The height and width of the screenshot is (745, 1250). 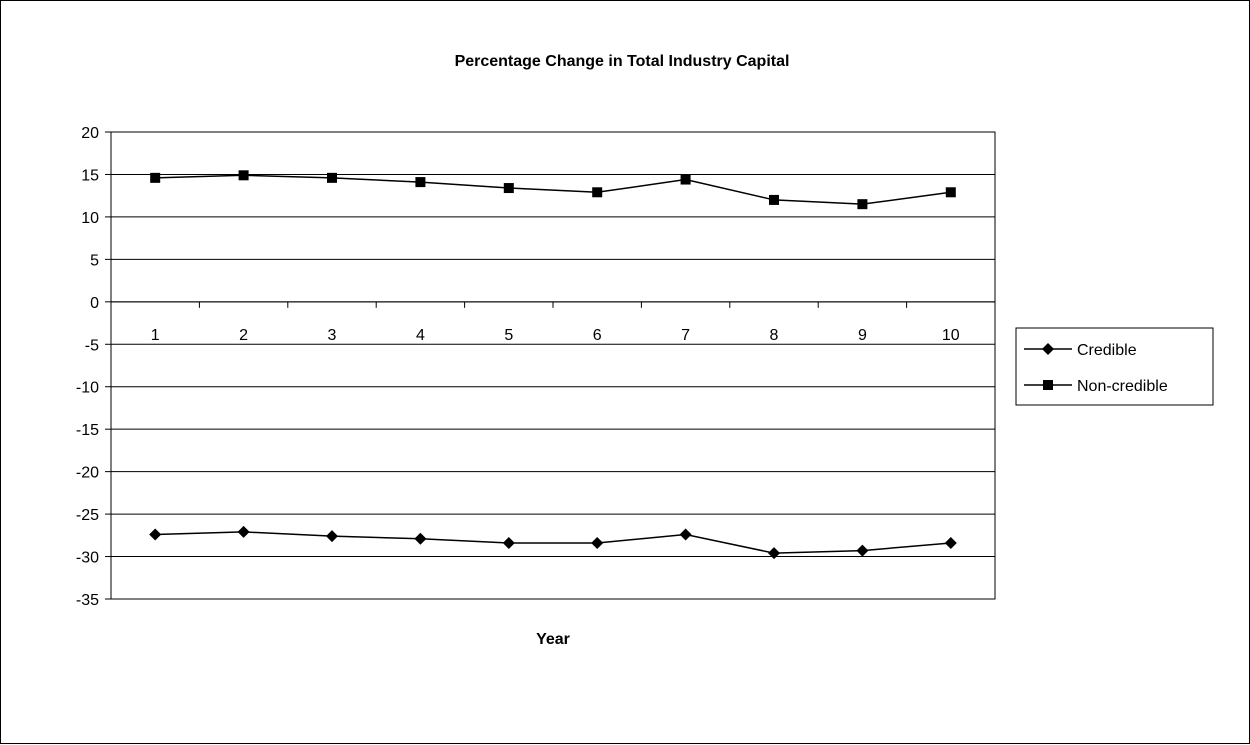 I want to click on y-tick-label: -15, so click(x=87, y=430).